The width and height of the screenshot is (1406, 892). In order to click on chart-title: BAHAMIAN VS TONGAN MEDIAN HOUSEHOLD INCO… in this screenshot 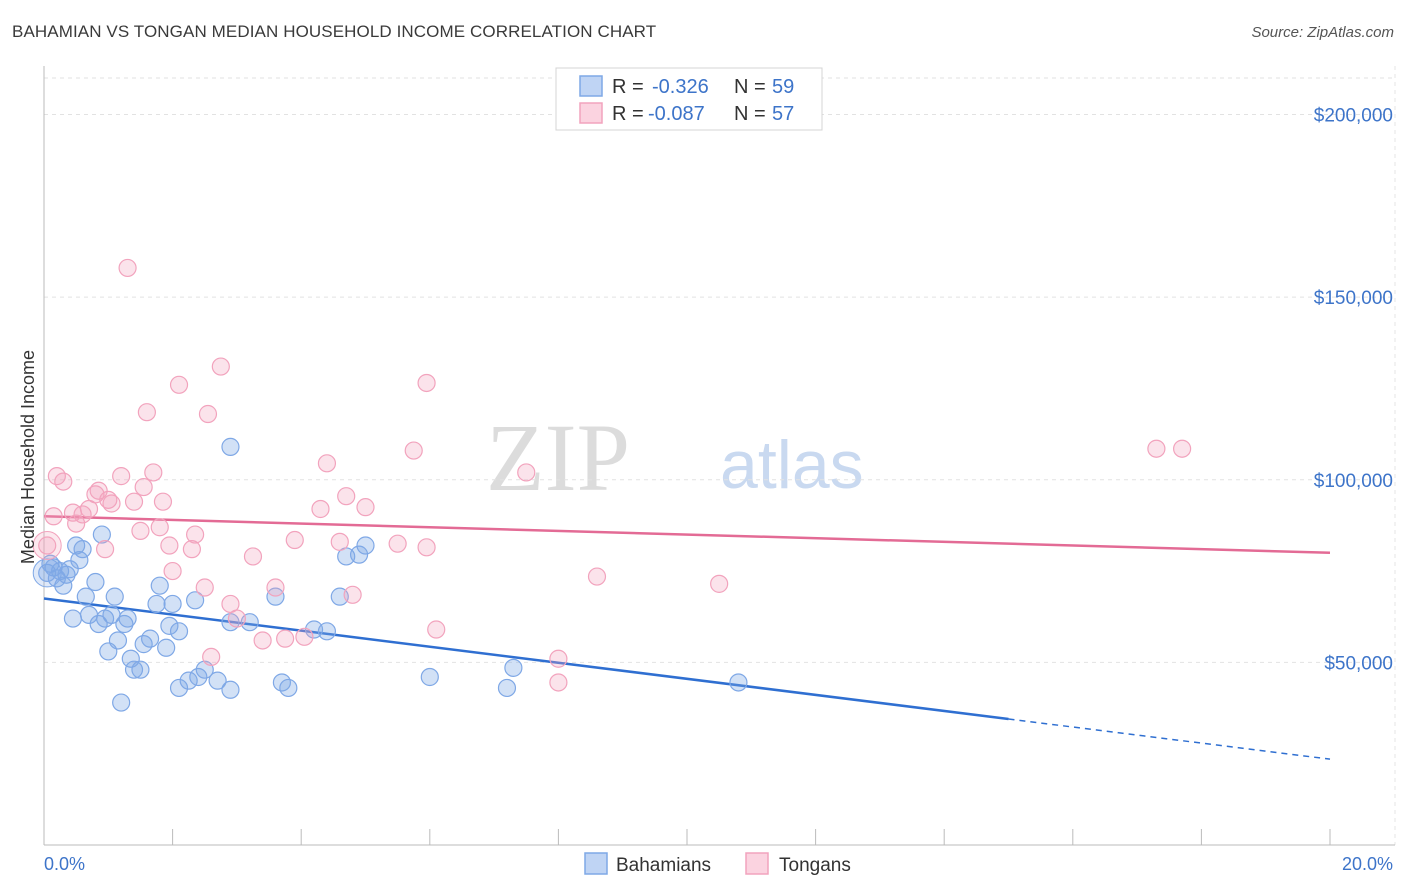, I will do `click(334, 31)`.